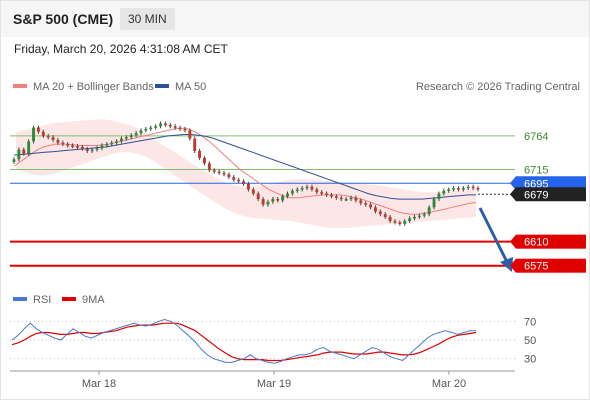 This screenshot has height=400, width=590. What do you see at coordinates (536, 137) in the screenshot?
I see `level-label-6764: 6764` at bounding box center [536, 137].